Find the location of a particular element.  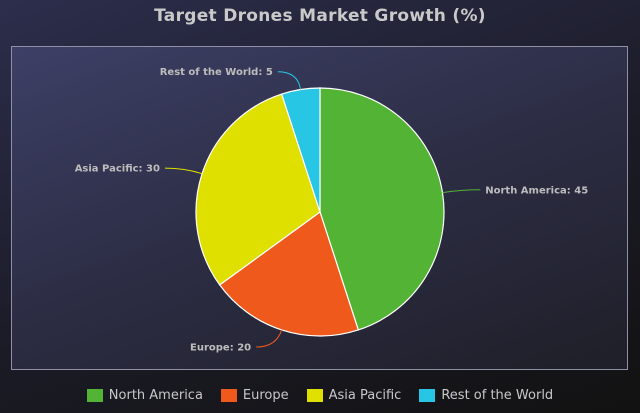

legend-item-rest-of-the-world: Rest of the World is located at coordinates (486, 395).